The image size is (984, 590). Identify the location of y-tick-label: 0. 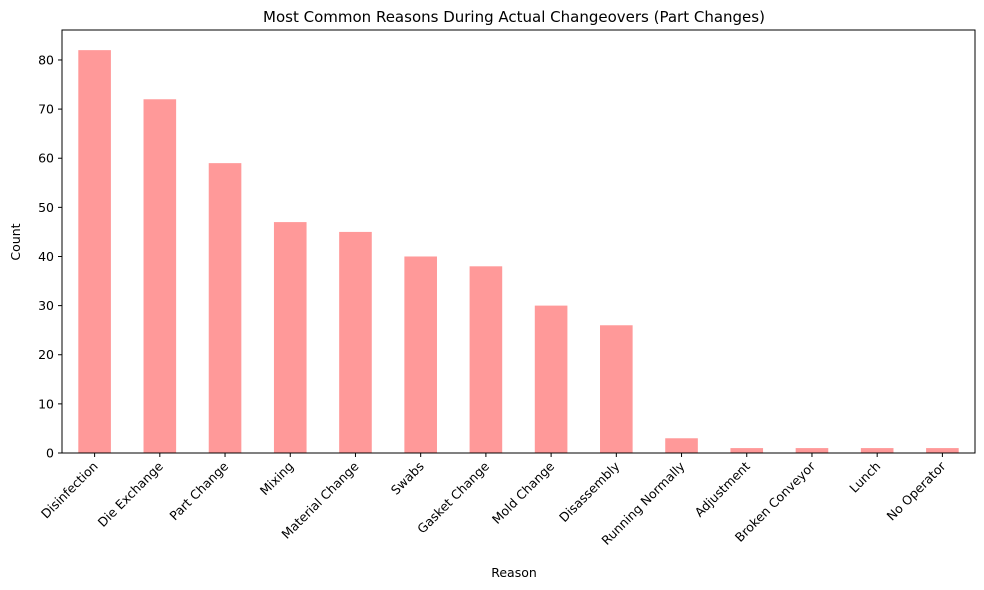
(50, 453).